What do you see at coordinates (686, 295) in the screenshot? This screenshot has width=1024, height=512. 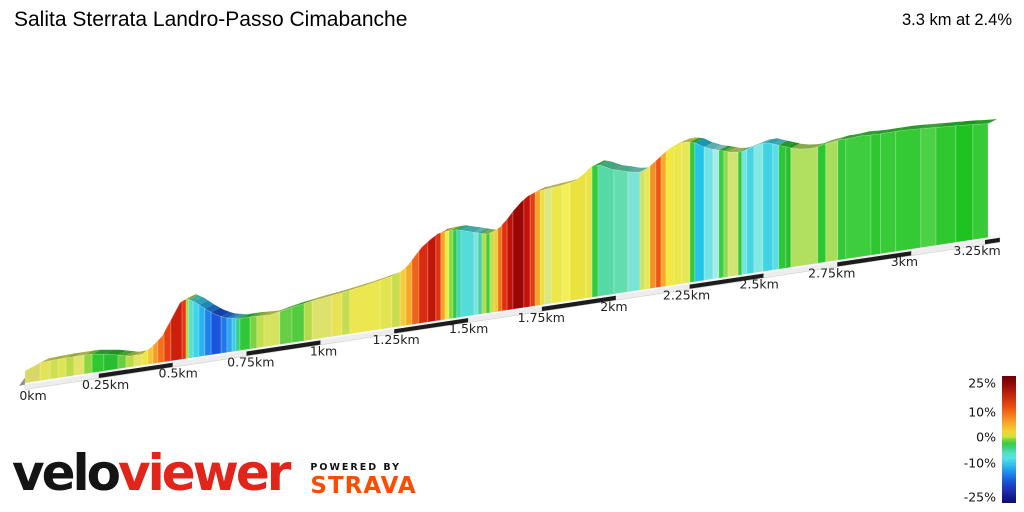 I see `axis-label: 2.25km` at bounding box center [686, 295].